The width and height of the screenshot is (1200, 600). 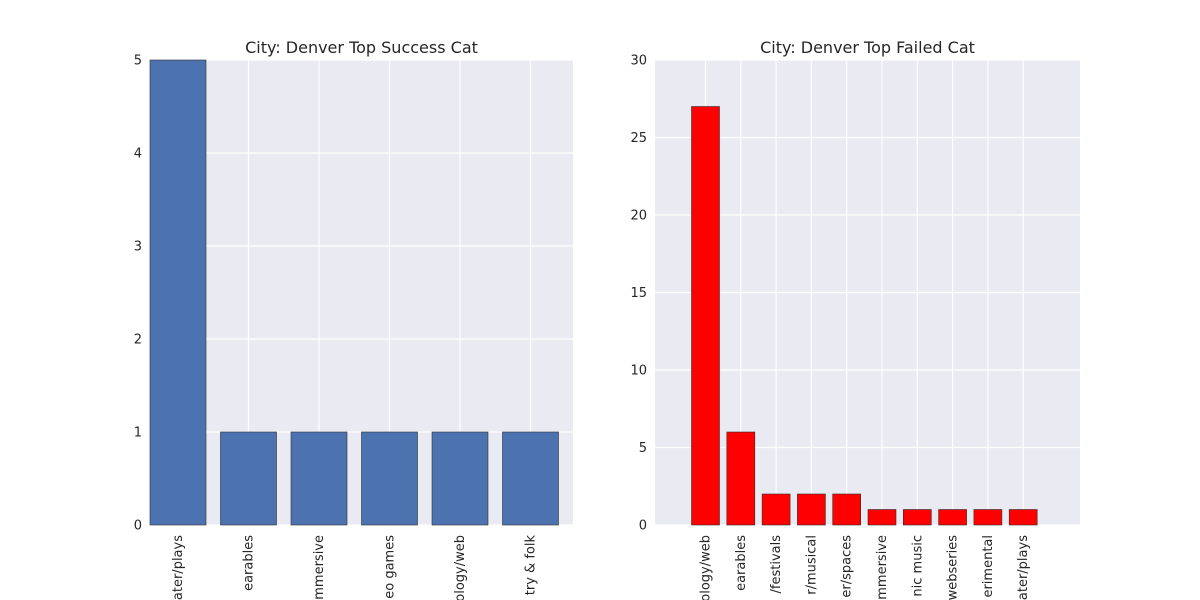 I want to click on x-tick-label: /festivals, so click(x=776, y=564).